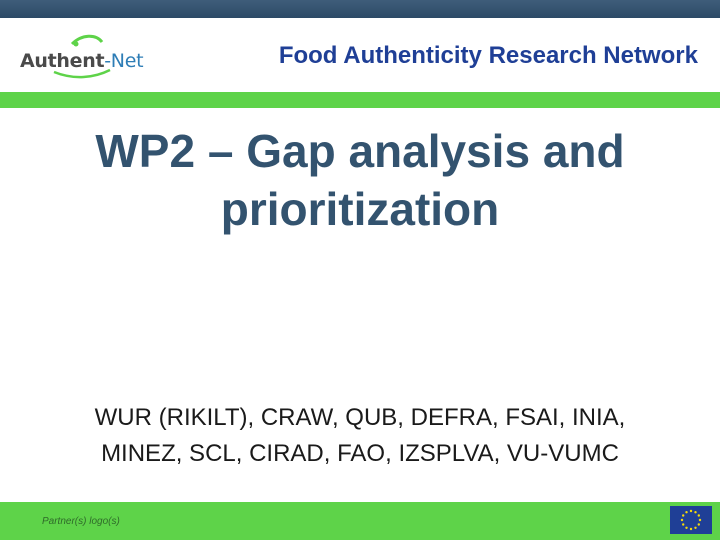 The width and height of the screenshot is (720, 540). I want to click on partners-line-2: MINEZ, SCL, CIRAD, FAO, IZSPLVA, VU-VUMC, so click(360, 453).